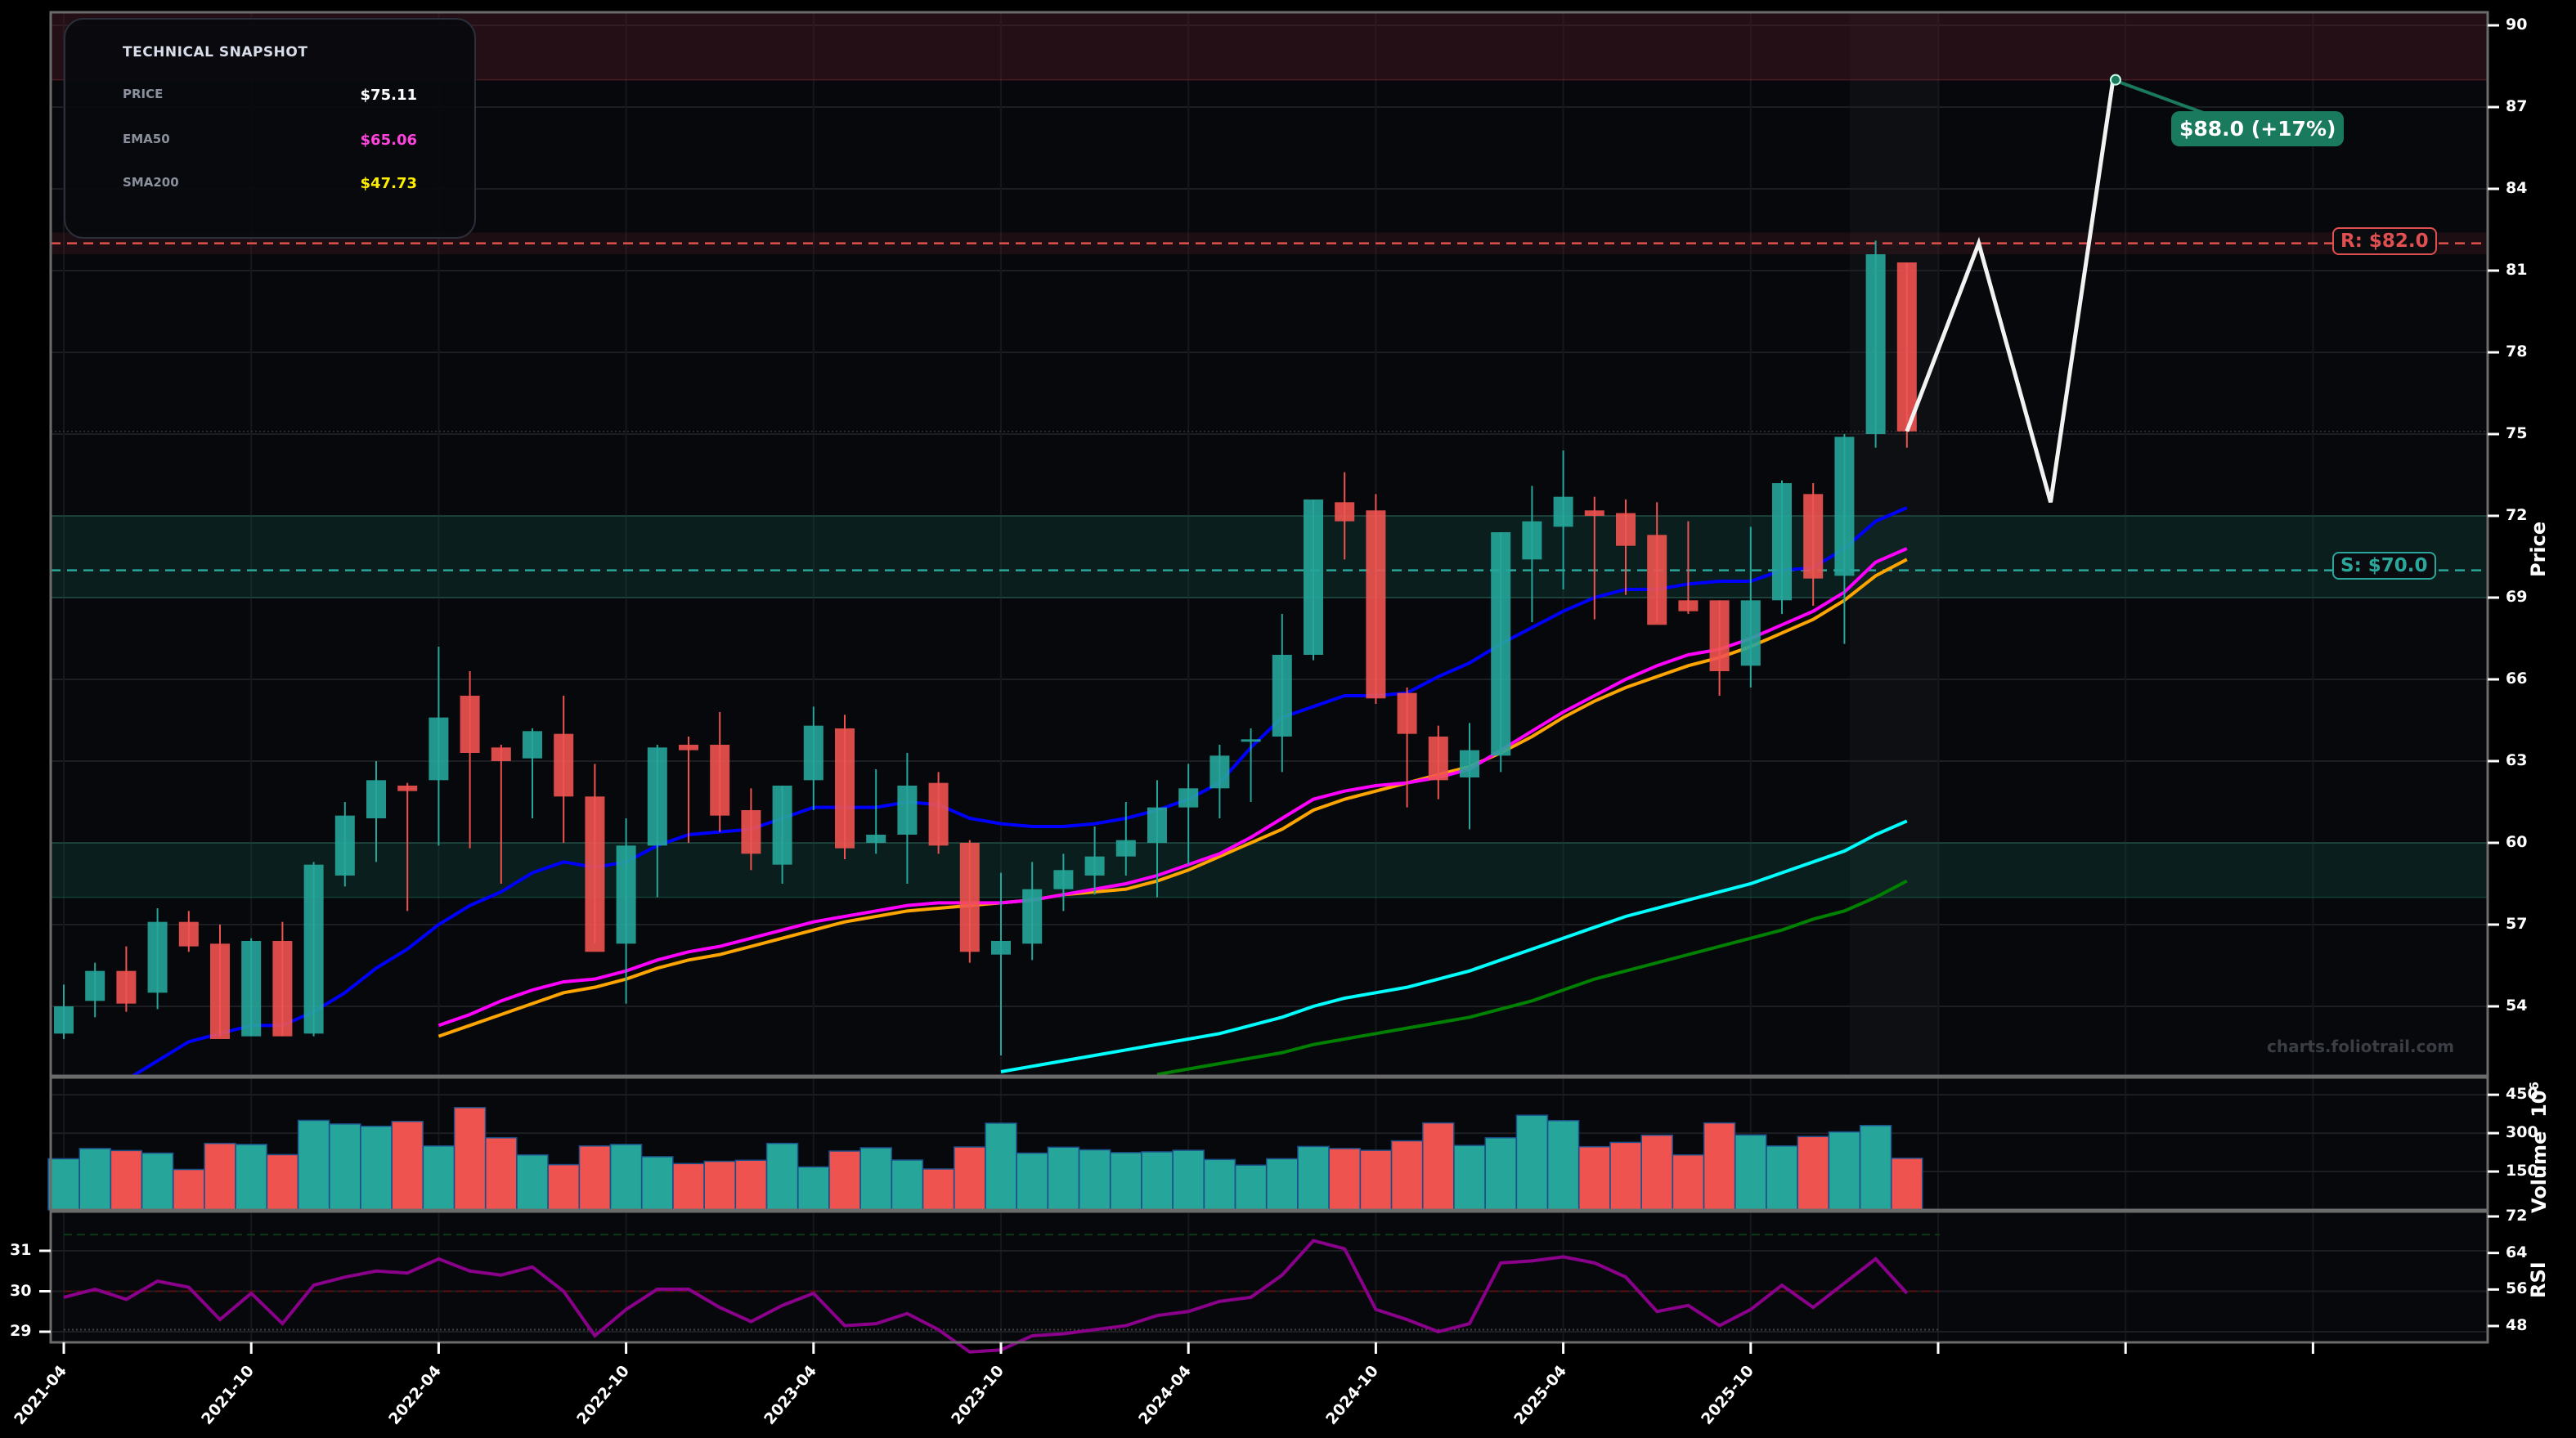  What do you see at coordinates (2517, 1005) in the screenshot?
I see `price-tick-label: 54` at bounding box center [2517, 1005].